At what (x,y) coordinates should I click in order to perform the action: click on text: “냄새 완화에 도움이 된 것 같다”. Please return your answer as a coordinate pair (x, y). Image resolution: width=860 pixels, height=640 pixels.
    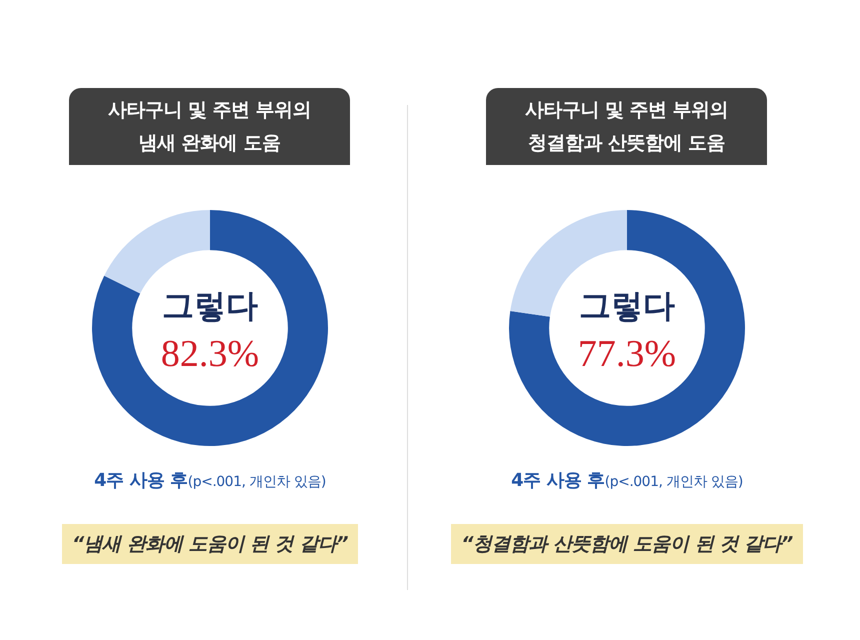
    Looking at the image, I should click on (210, 544).